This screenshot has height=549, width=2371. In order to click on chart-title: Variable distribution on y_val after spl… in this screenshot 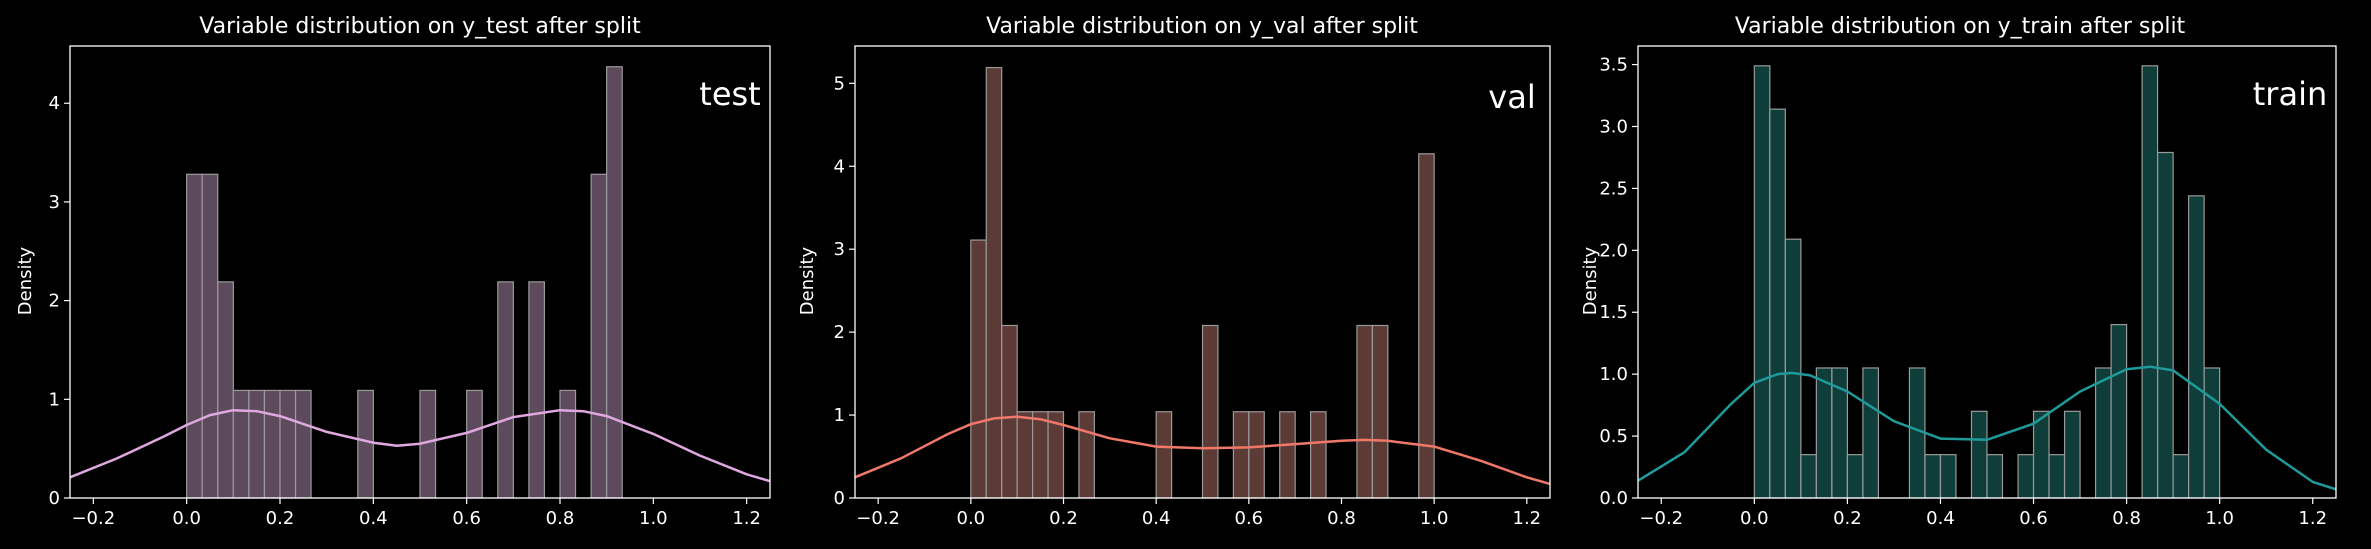, I will do `click(1202, 26)`.